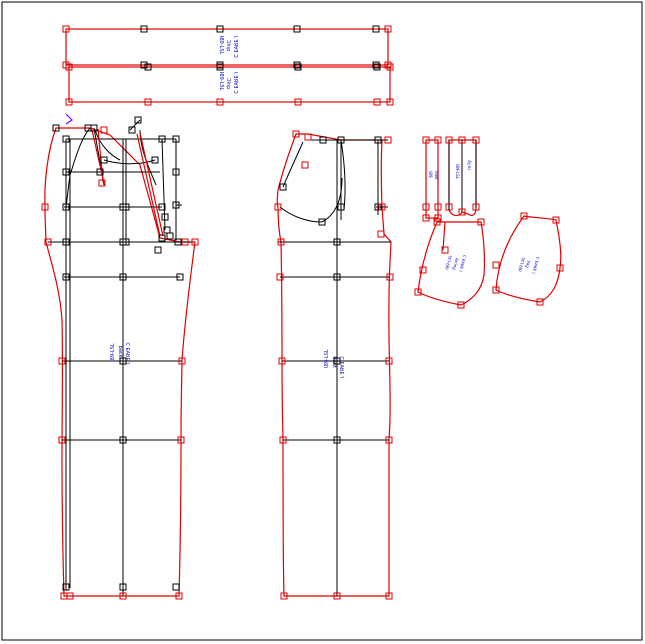  Describe the element at coordinates (462, 178) in the screenshot. I see `fly-strip-piece: Ɩ89-LSL ʎlɟ ɐɹ` at that location.